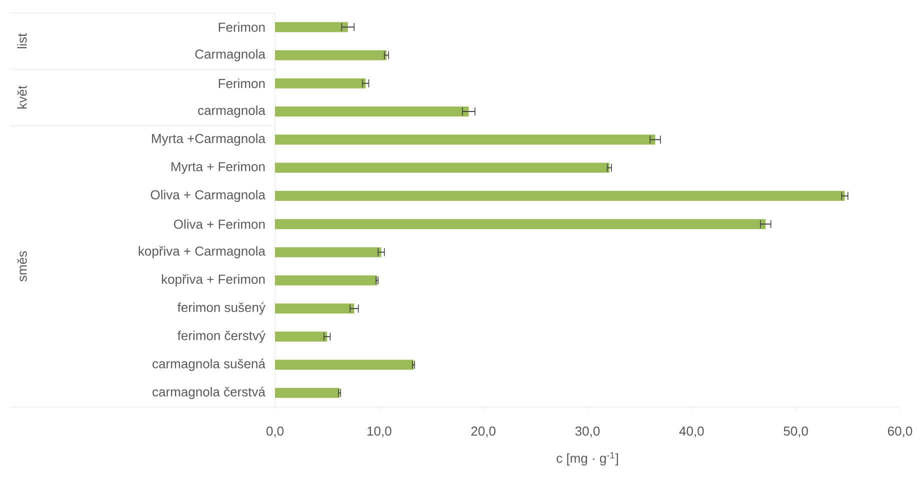  I want to click on y-tick-label: ferimon sušený, so click(222, 308).